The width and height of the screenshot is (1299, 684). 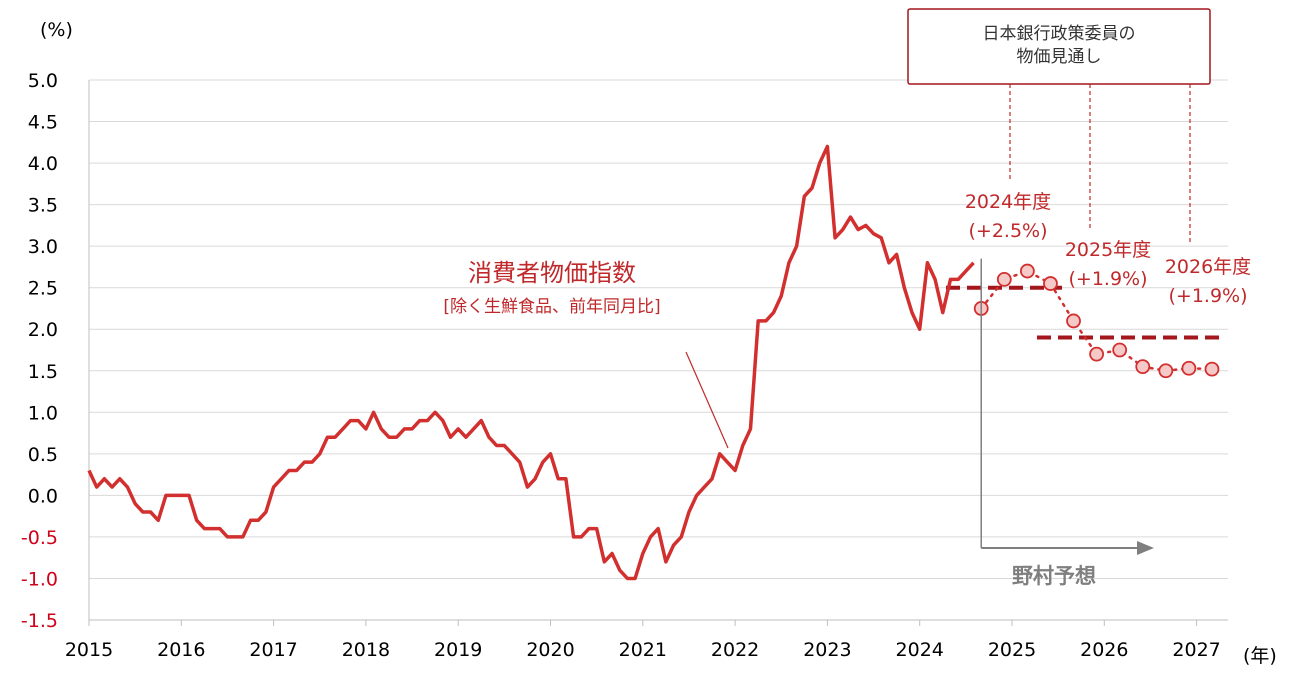 What do you see at coordinates (1108, 250) in the screenshot?
I see `boj-outlook-label: 2025年度` at bounding box center [1108, 250].